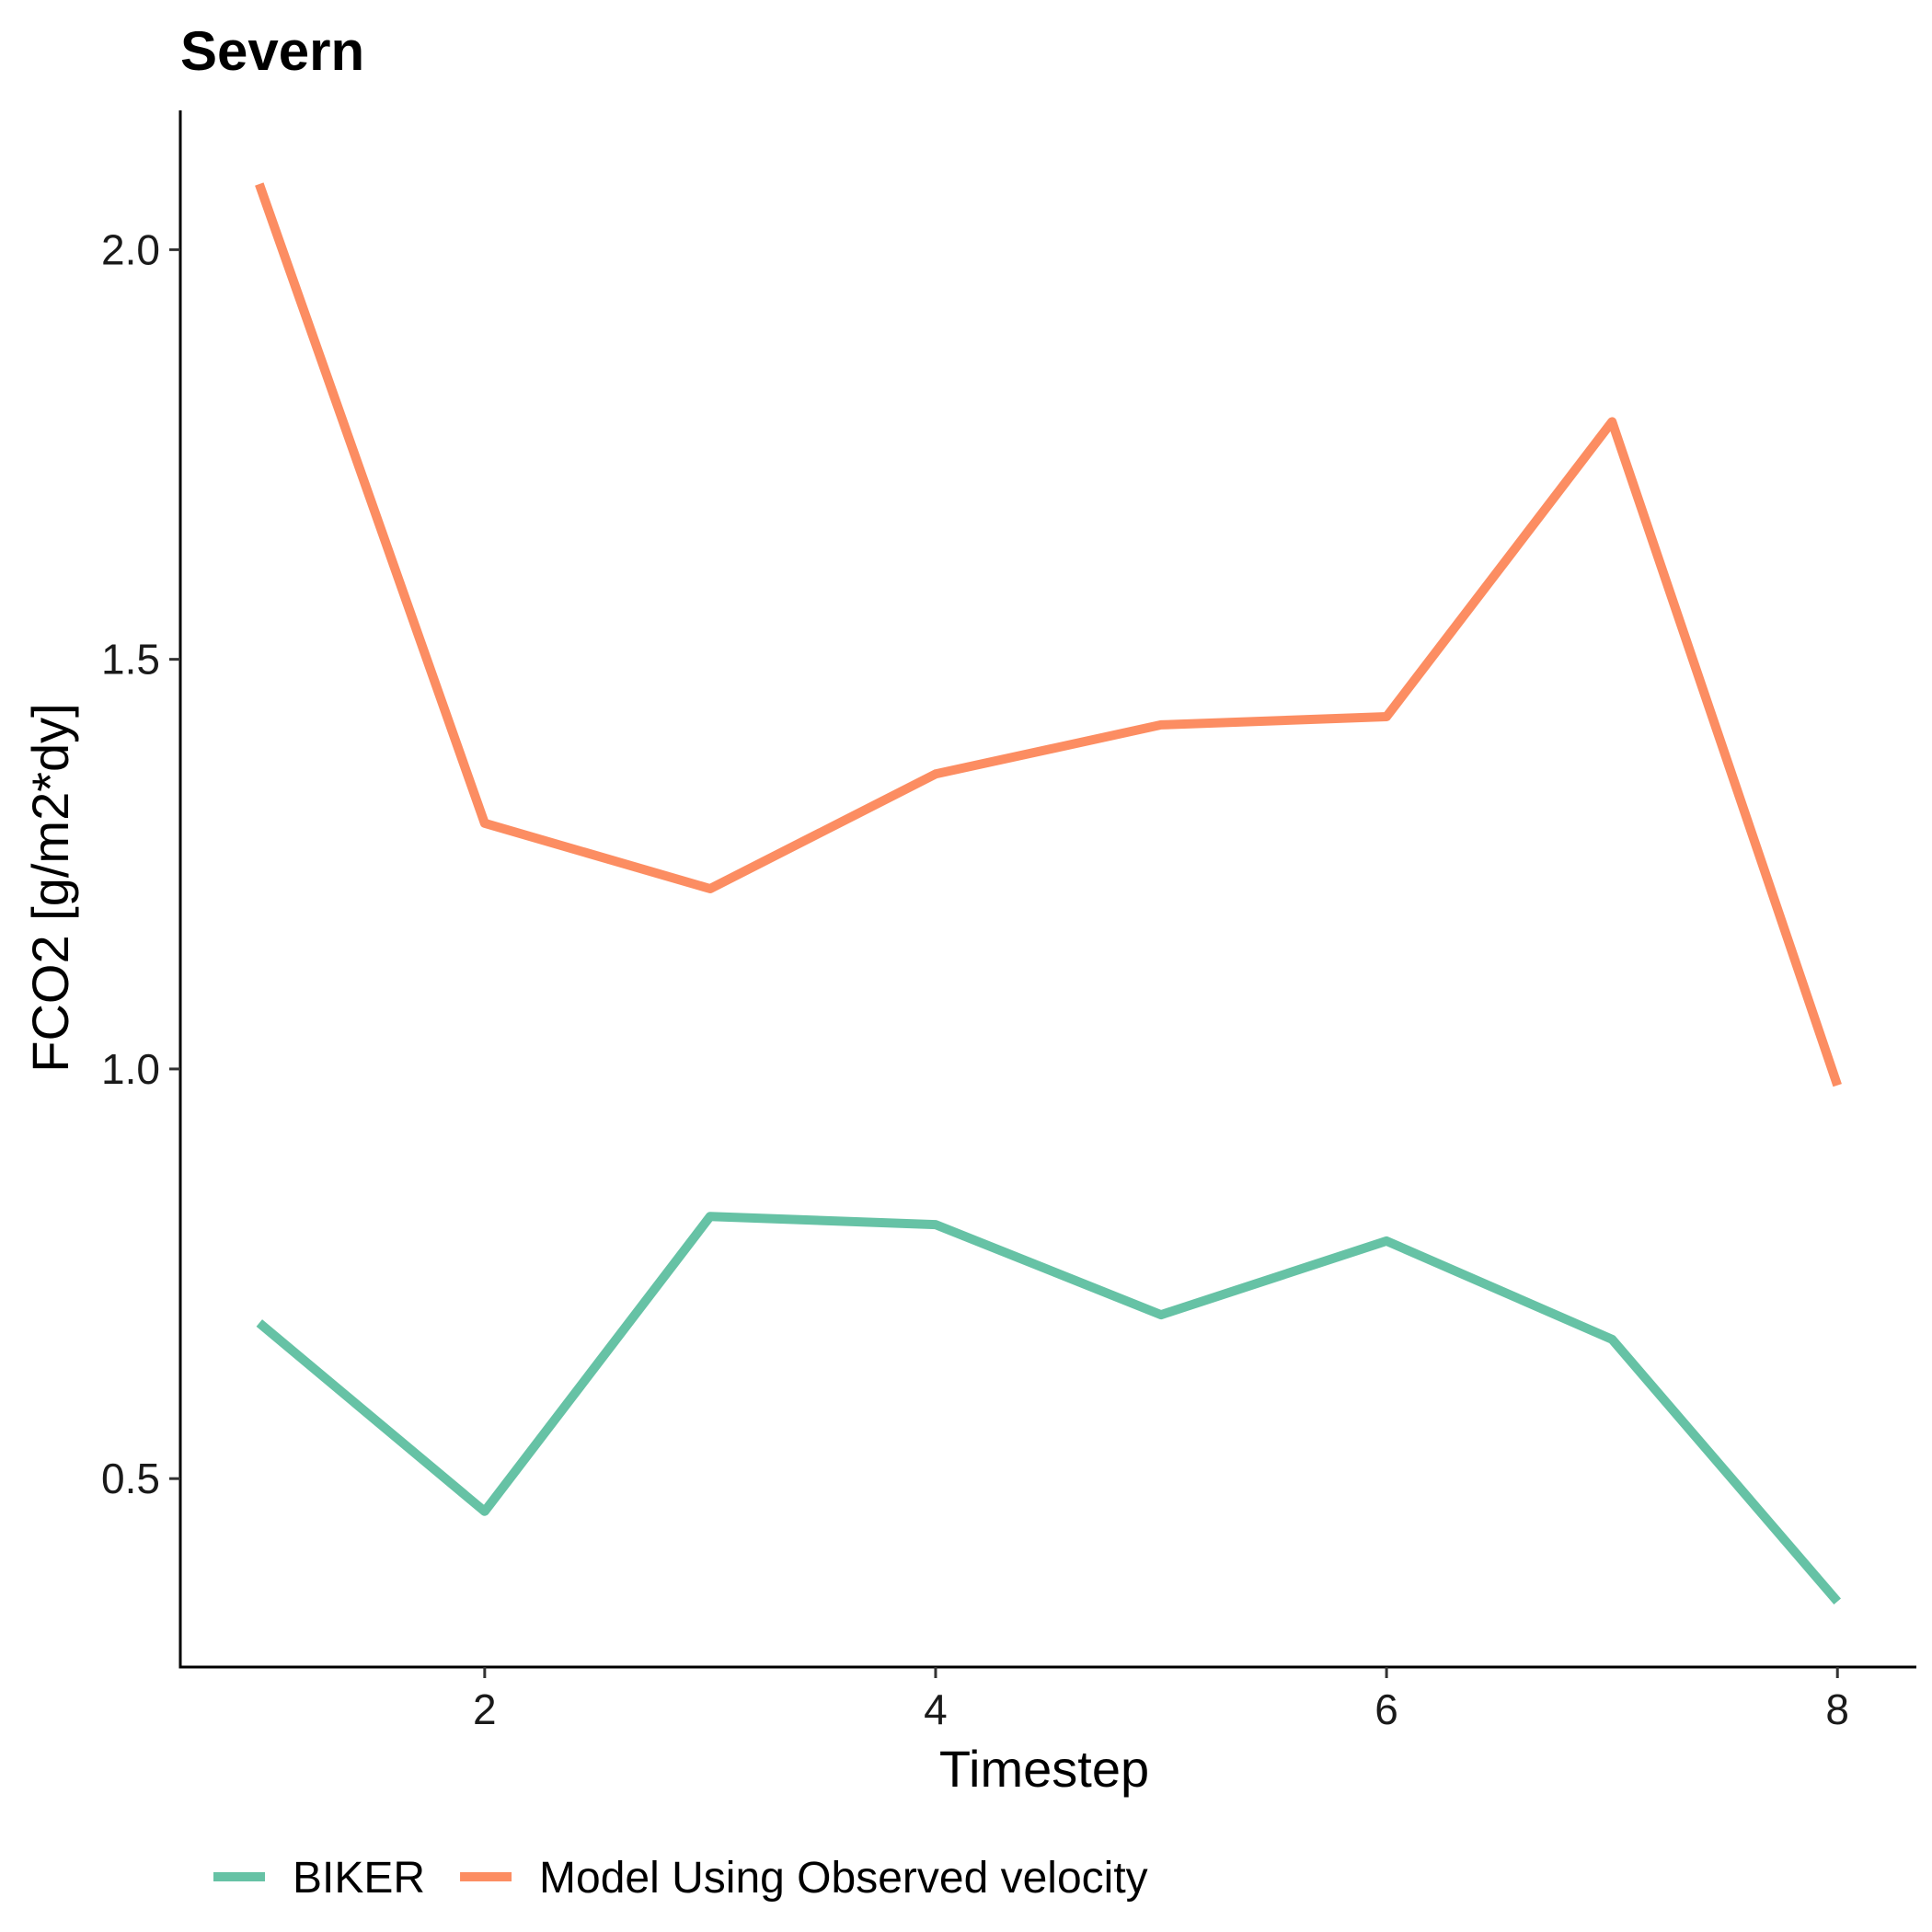 This screenshot has height=1932, width=1932. Describe the element at coordinates (130, 249) in the screenshot. I see `y-tick-label: 2.0` at that location.